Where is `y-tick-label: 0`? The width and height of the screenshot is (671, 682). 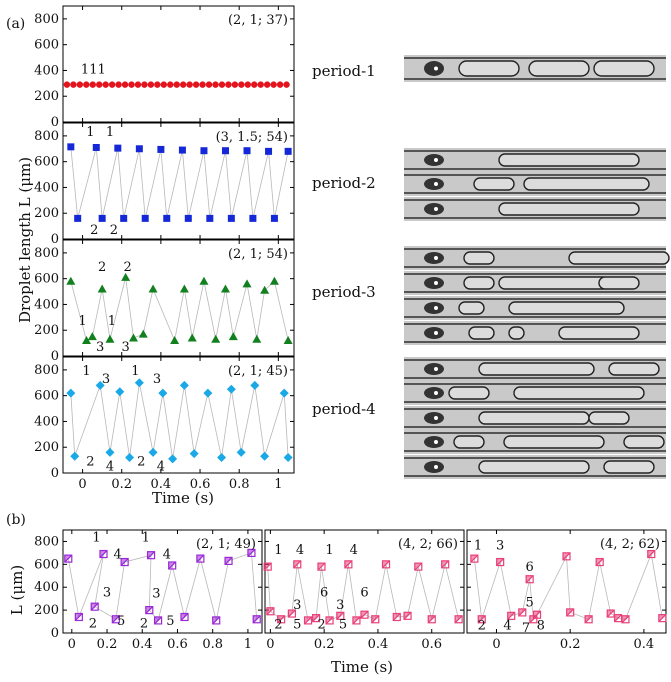
y-tick-label: 0 is located at coordinates (55, 239).